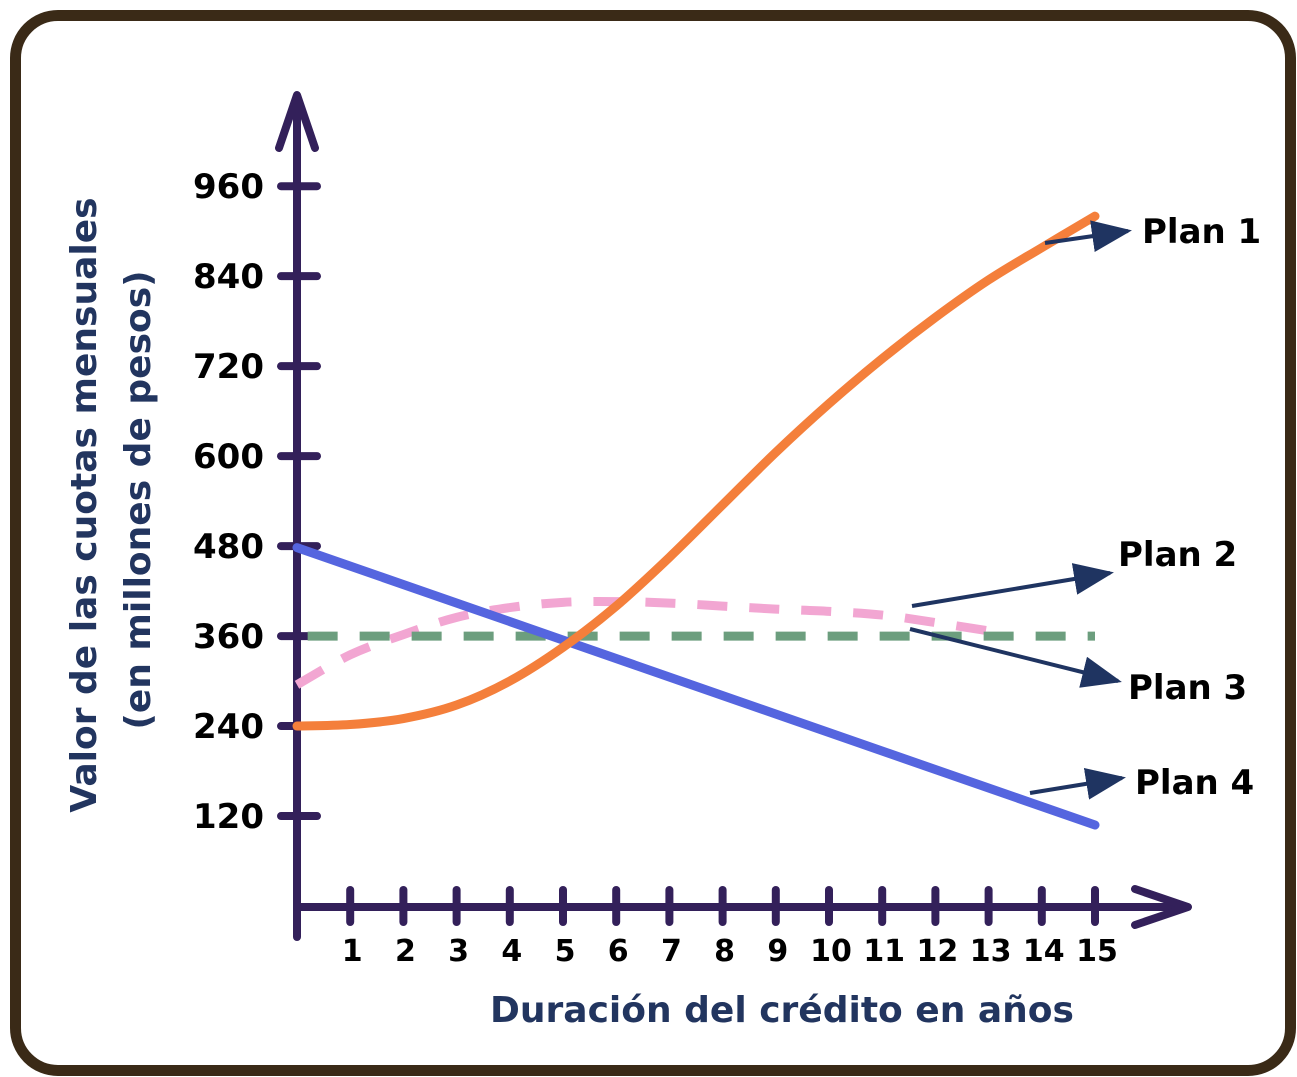 This screenshot has height=1077, width=1297. Describe the element at coordinates (228, 637) in the screenshot. I see `y-tick-label: 360` at that location.